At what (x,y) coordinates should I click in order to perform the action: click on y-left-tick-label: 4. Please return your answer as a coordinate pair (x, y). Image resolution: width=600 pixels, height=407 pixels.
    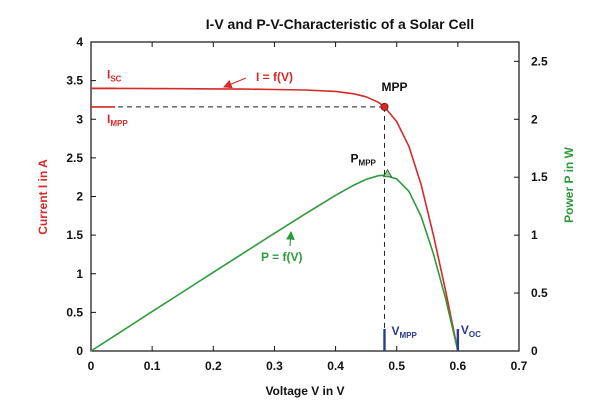
    Looking at the image, I should click on (79, 42).